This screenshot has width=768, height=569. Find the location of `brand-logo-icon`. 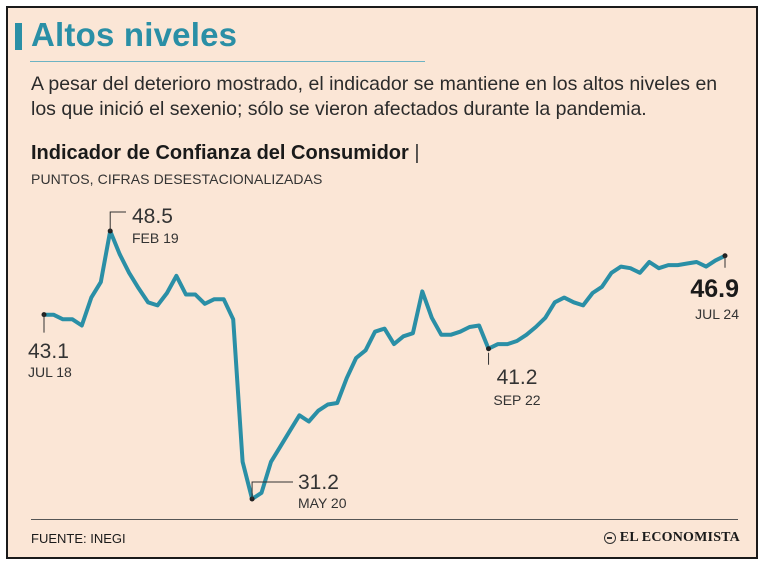

brand-logo-icon is located at coordinates (609, 538).